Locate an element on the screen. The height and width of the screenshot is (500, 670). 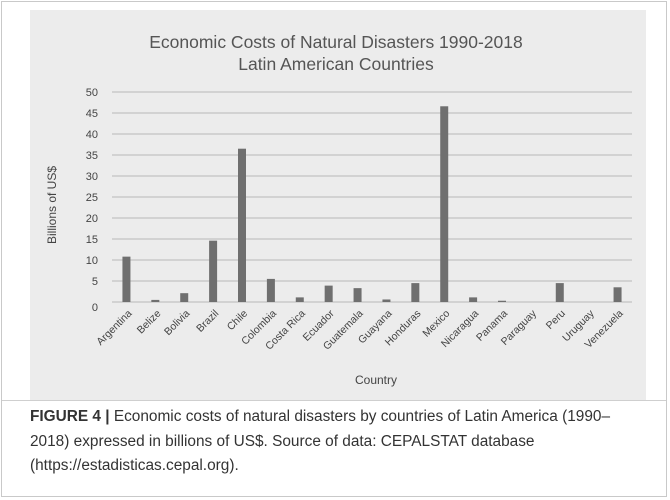
x-tick-label: Argentina is located at coordinates (114, 328).